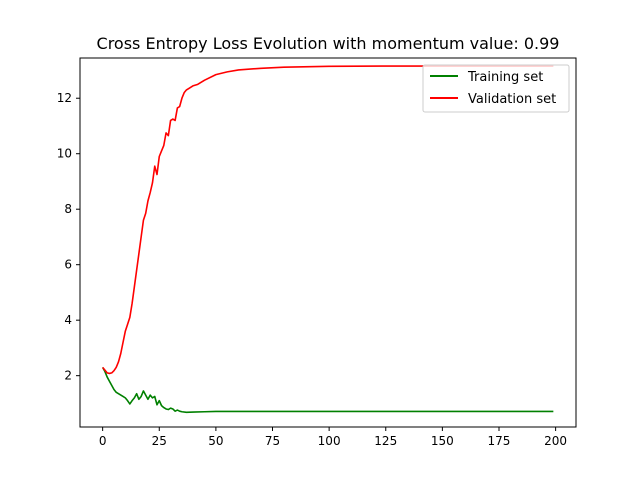 The width and height of the screenshot is (640, 484). What do you see at coordinates (68, 265) in the screenshot?
I see `y-tick-label: 6` at bounding box center [68, 265].